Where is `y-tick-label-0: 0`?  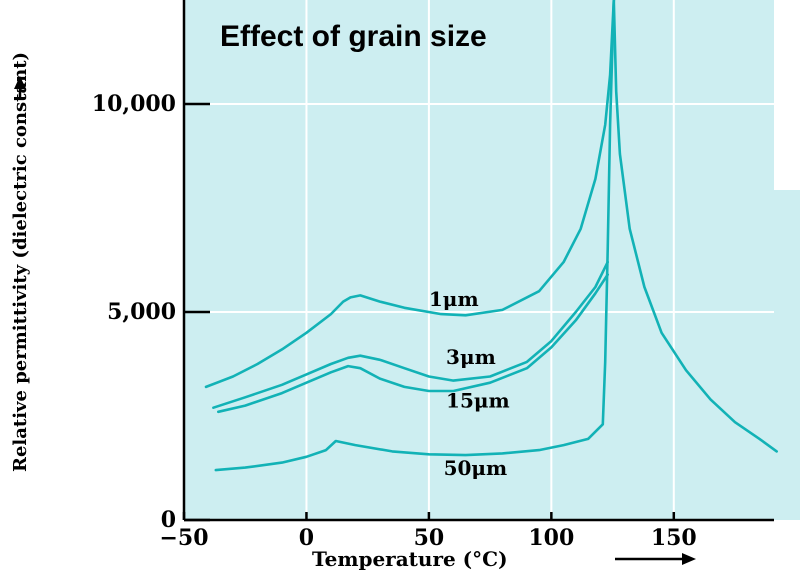 y-tick-label-0: 0 is located at coordinates (168, 520).